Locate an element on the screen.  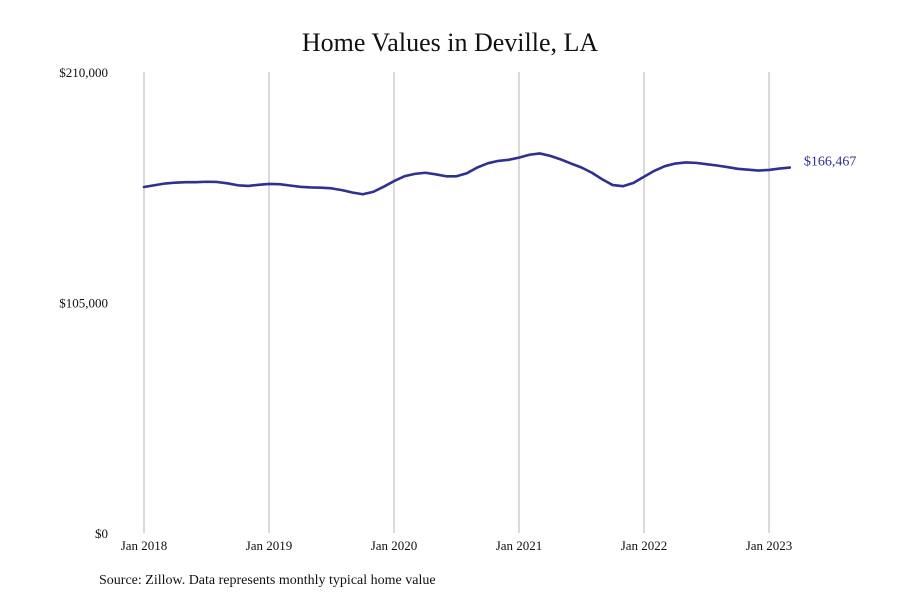
x-tick-label: Jan 2021 is located at coordinates (519, 545).